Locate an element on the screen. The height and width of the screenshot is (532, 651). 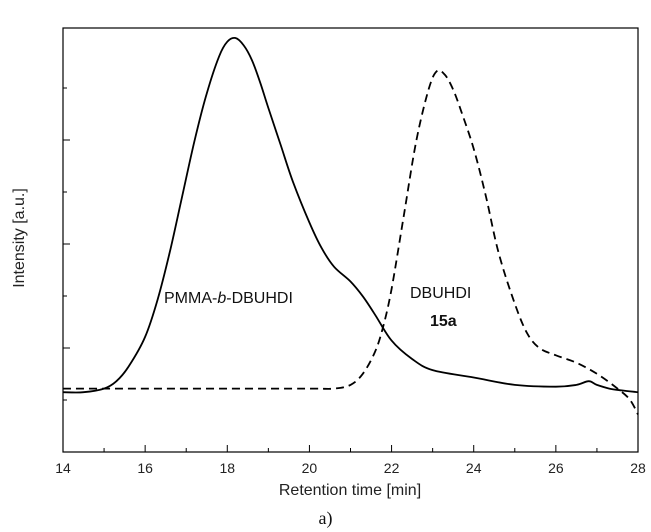
series-label-dbuhdi: DBUHDI is located at coordinates (440, 293).